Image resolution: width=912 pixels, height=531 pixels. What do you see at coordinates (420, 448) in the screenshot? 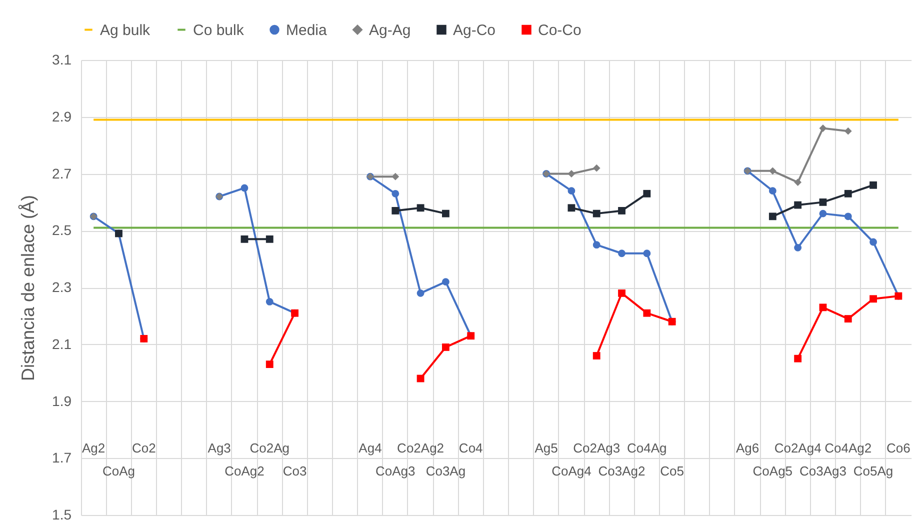
I see `x-tick-label: Co2Ag2` at bounding box center [420, 448].